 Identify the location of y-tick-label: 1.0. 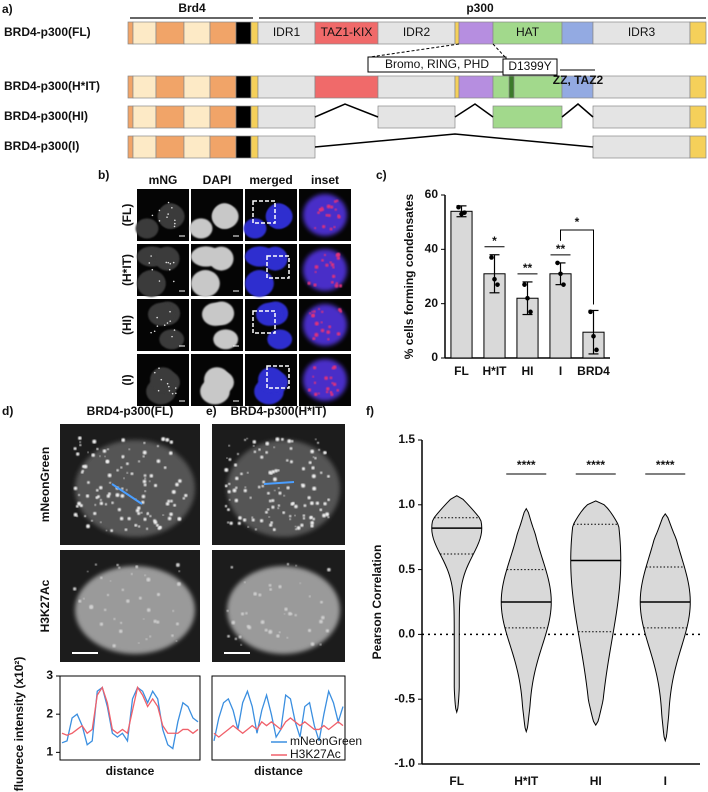
(406, 504).